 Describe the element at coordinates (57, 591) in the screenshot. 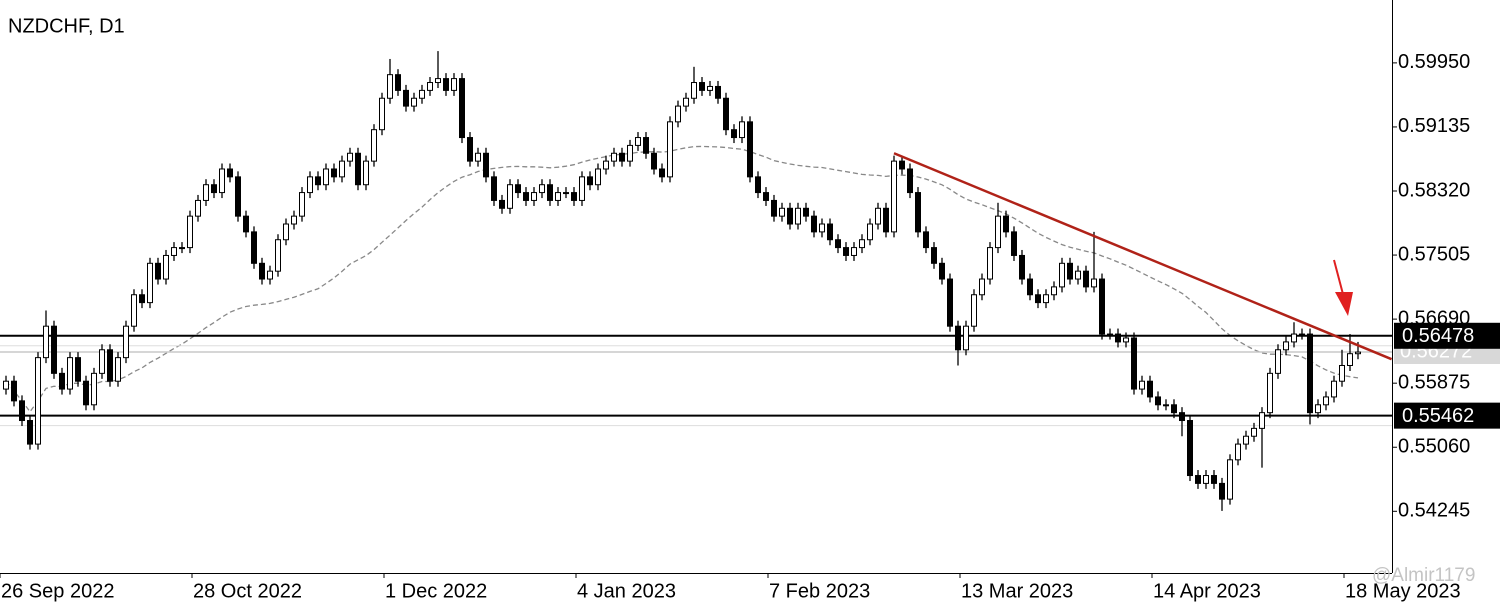

I see `x-tick-label: 26 Sep 2022` at that location.